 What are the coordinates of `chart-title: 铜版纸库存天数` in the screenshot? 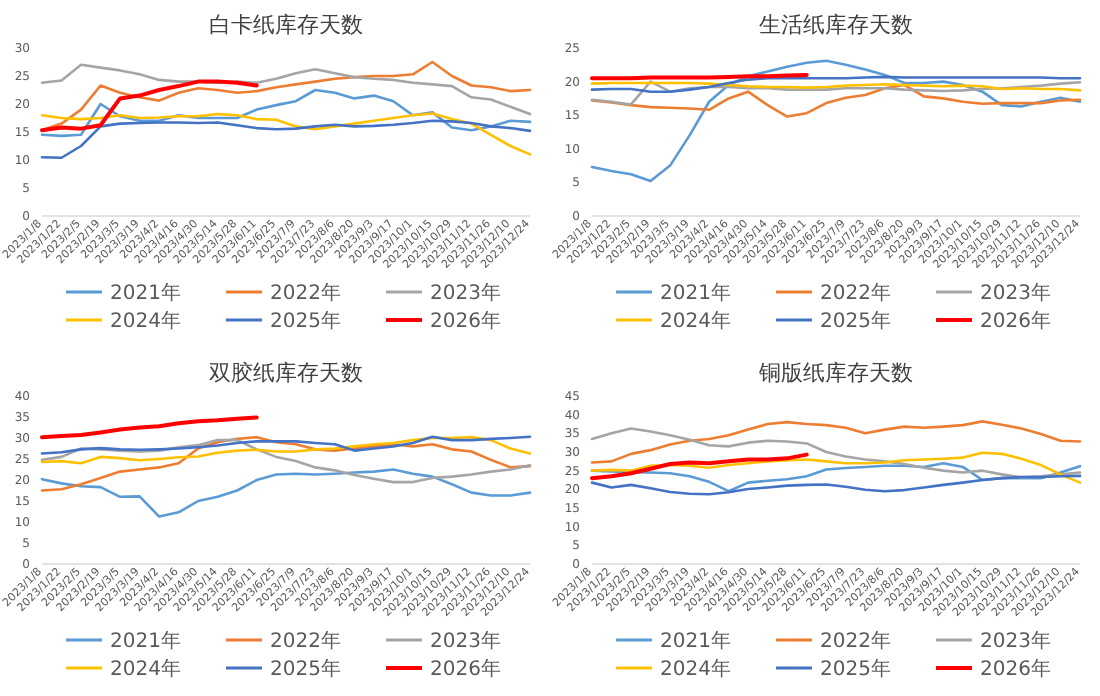 It's located at (835, 373).